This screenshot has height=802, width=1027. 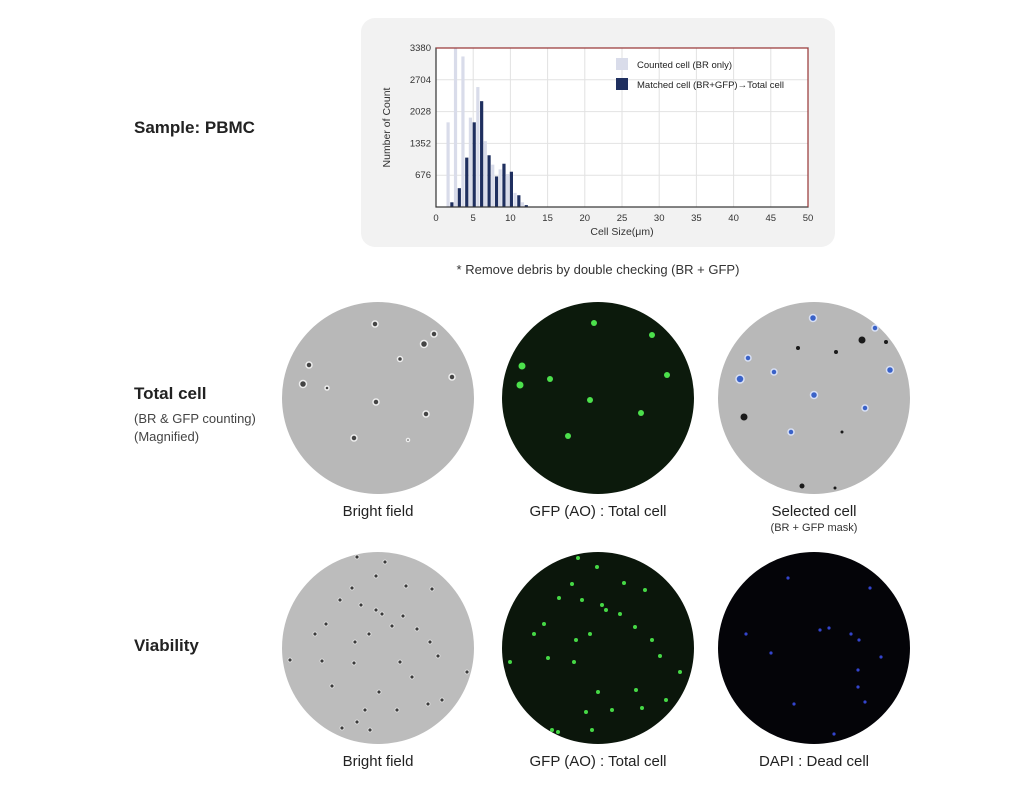 What do you see at coordinates (510, 218) in the screenshot?
I see `x-tick-label: 10` at bounding box center [510, 218].